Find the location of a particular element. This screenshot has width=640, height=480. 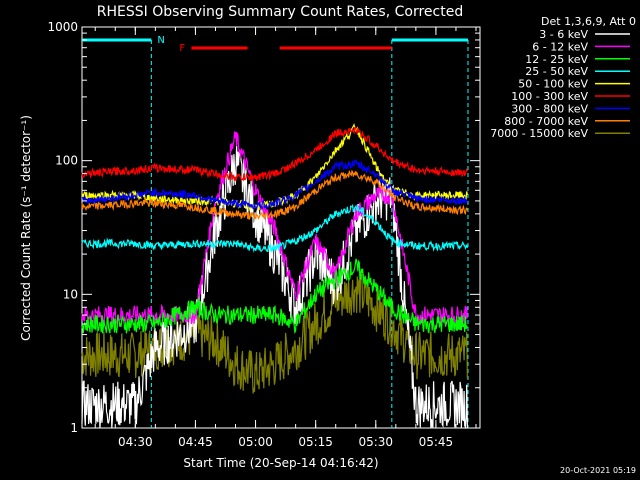

x-tick-label: 05:15 is located at coordinates (315, 442).